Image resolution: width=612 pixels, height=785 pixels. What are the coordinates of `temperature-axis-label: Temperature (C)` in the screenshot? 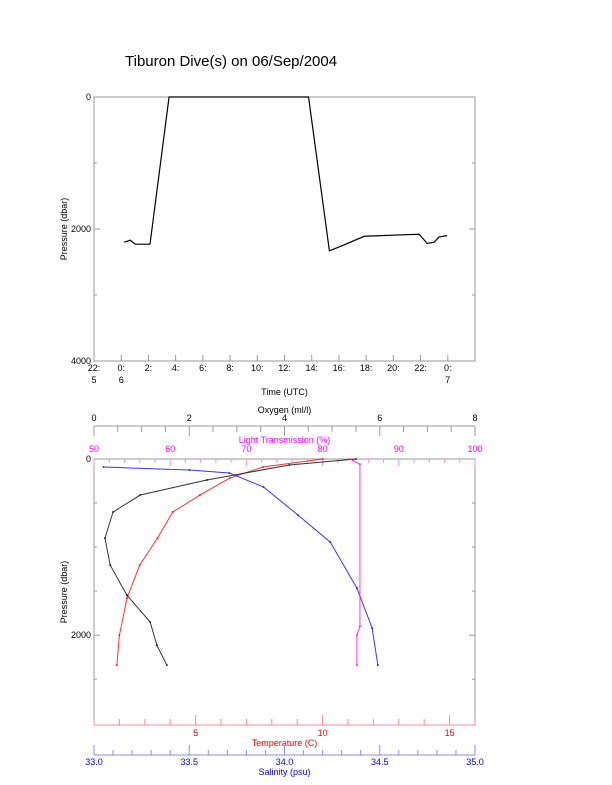 It's located at (285, 743).